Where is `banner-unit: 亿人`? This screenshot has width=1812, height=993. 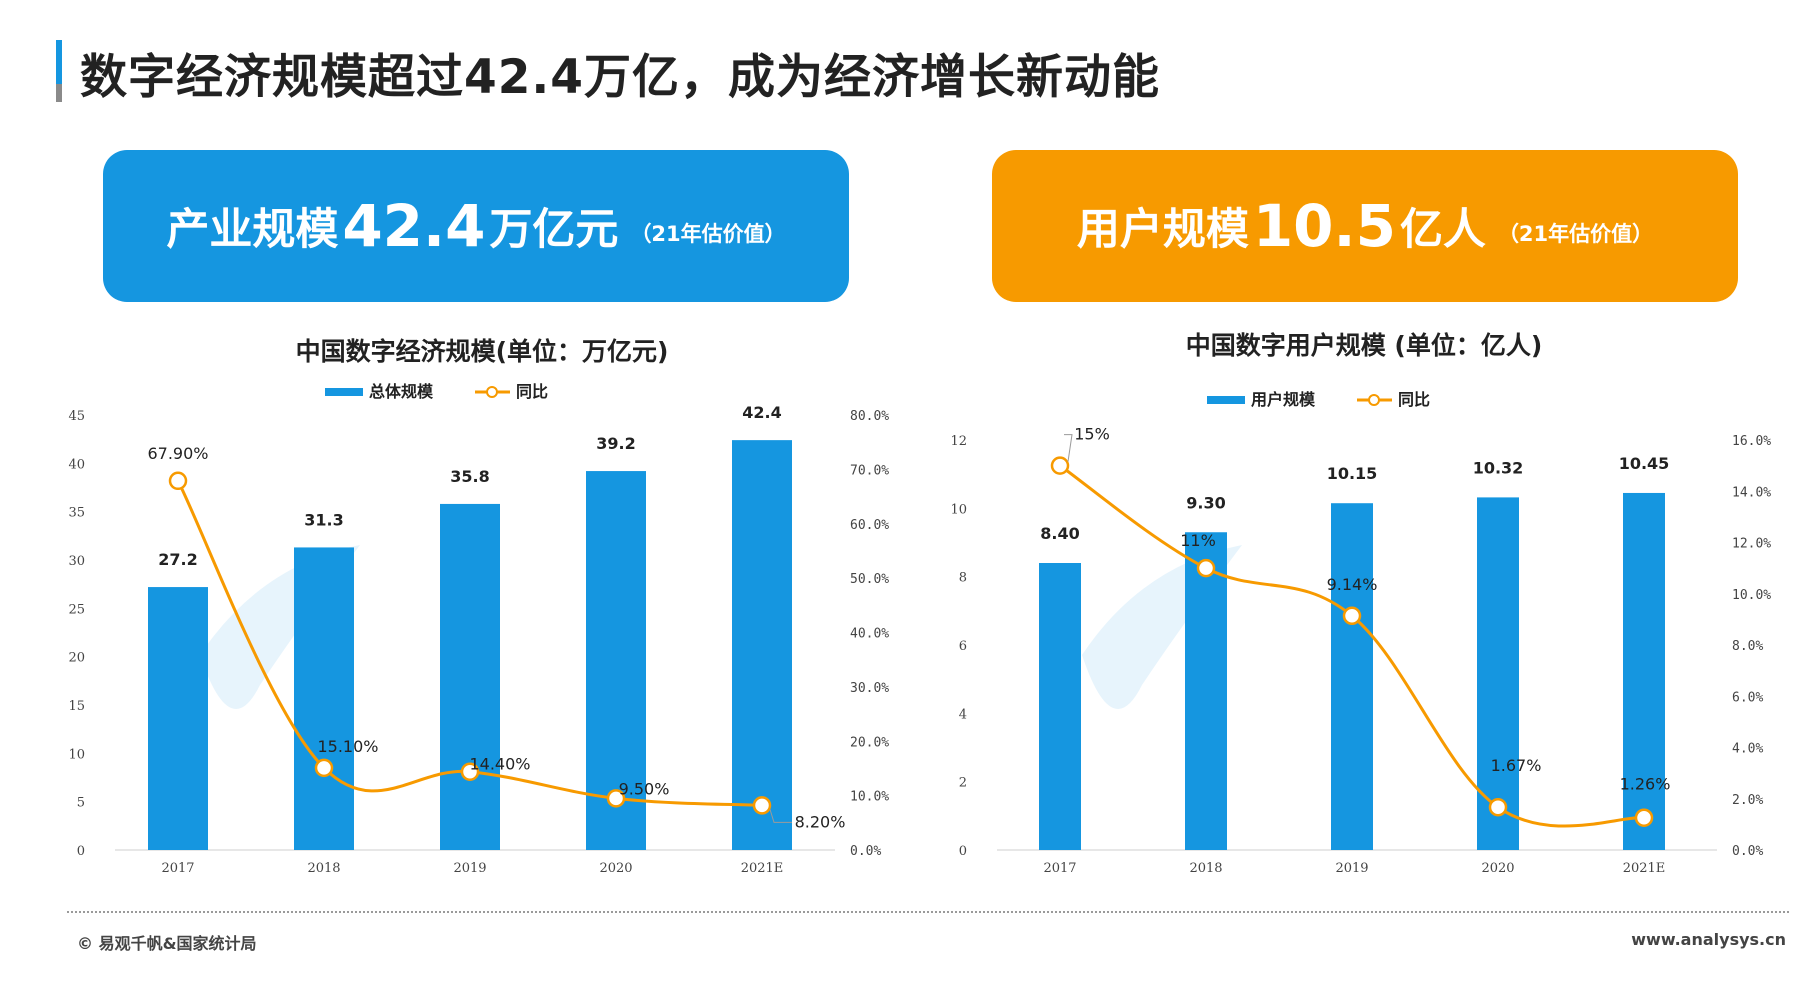 banner-unit: 亿人 is located at coordinates (1442, 230).